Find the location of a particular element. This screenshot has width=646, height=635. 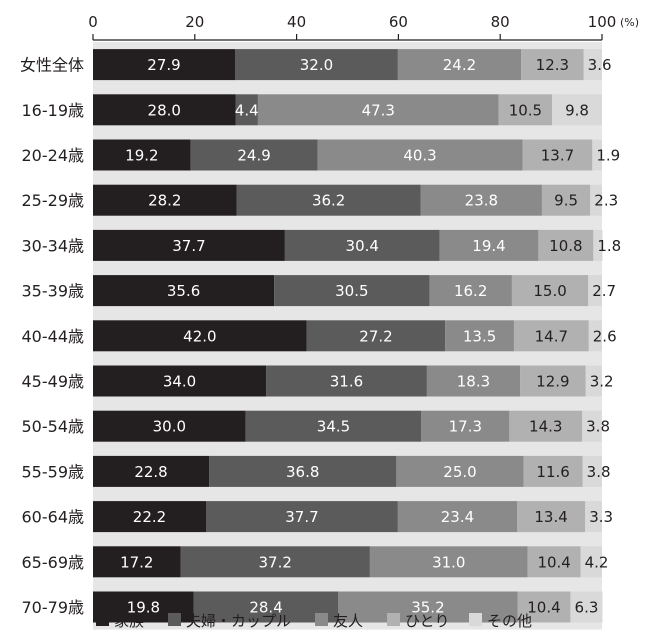

bar-value-label-6-2: 13.5 is located at coordinates (479, 336).